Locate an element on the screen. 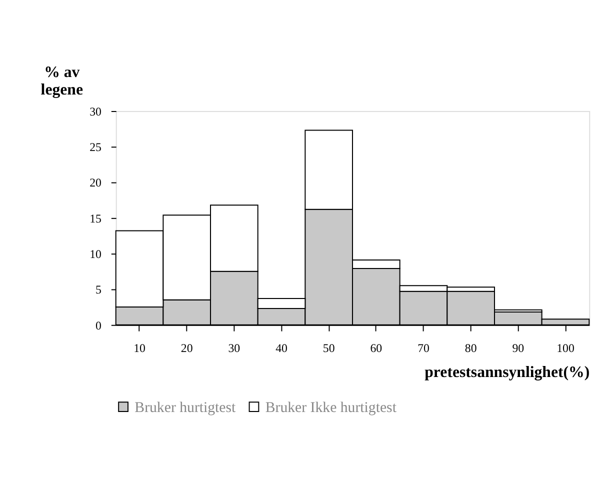 The height and width of the screenshot is (491, 605). x-tick-label: 30 is located at coordinates (234, 348).